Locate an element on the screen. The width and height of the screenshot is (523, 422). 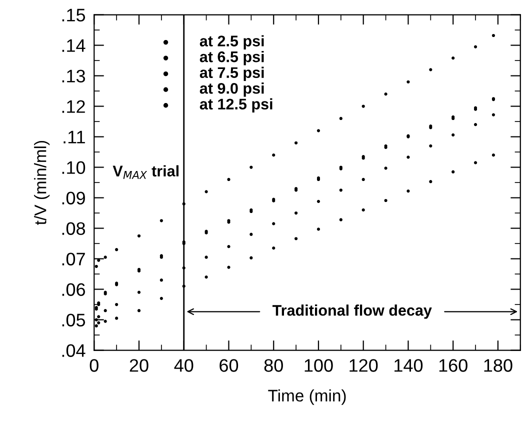
x-tick-label: 80 is located at coordinates (273, 365).